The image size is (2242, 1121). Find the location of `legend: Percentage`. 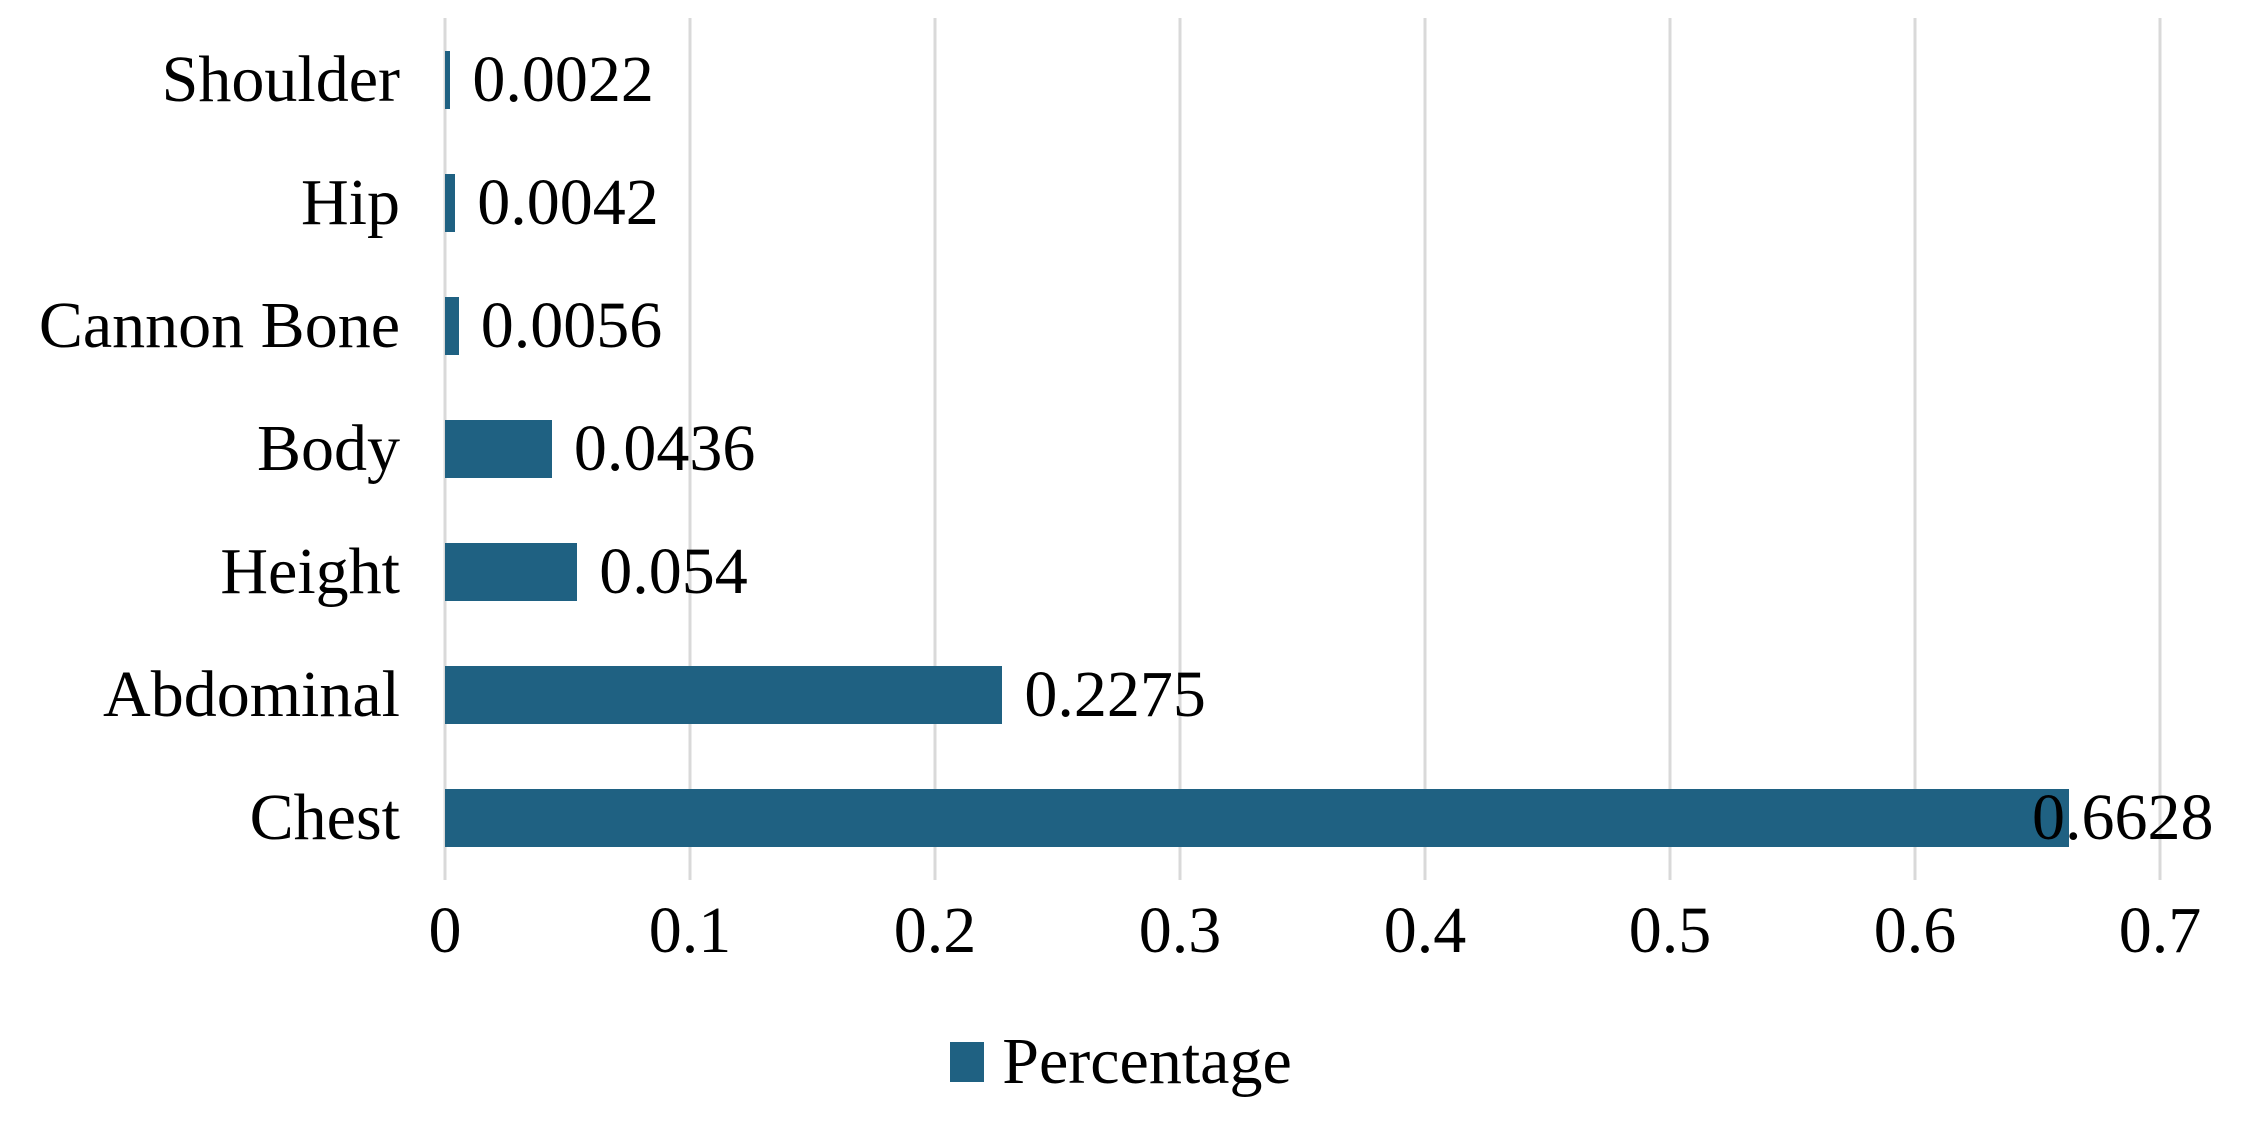

legend: Percentage is located at coordinates (1121, 1062).